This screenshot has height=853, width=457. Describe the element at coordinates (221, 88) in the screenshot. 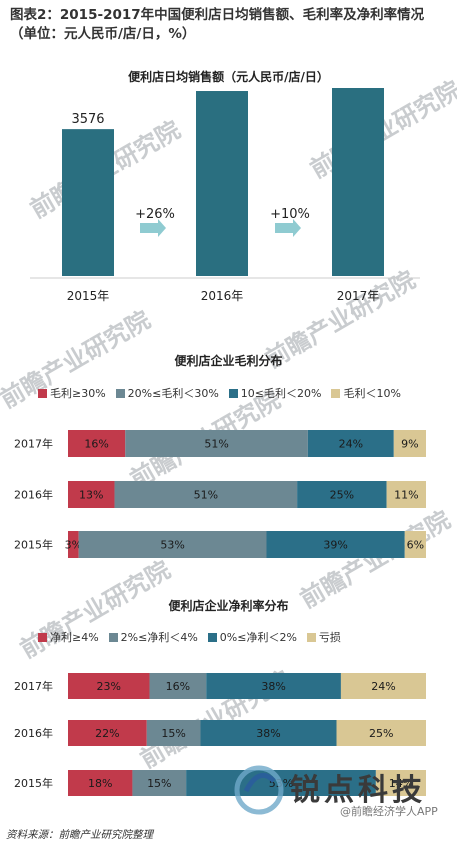

I see `sales-value-label: 4504` at that location.